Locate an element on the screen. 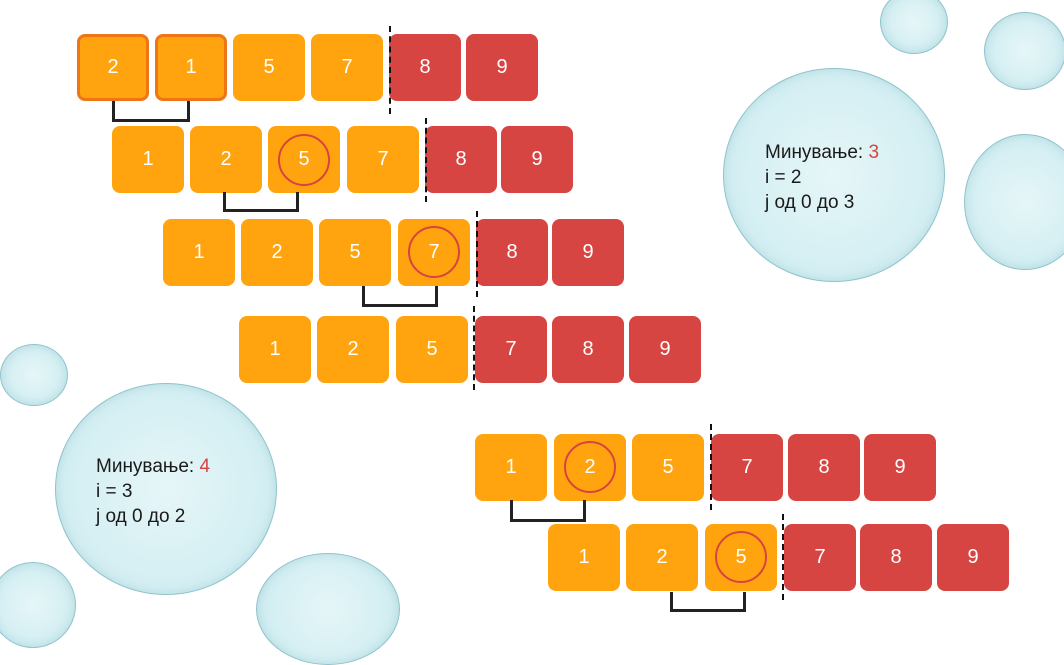 The height and width of the screenshot is (665, 1064). info-top-text: Минување: 3 i = 2 j од 0 до 3 is located at coordinates (822, 177).